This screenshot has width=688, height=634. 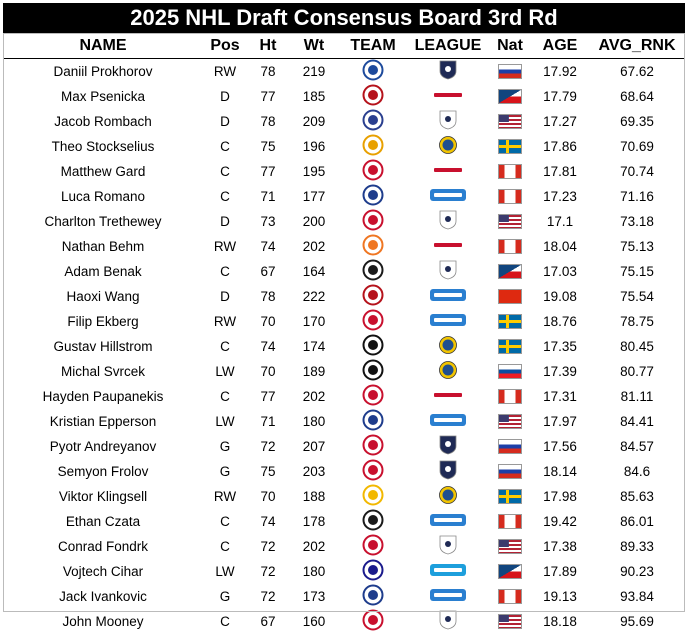 I want to click on table-row: Viktor Klingsell RW 70 188 17.98 85.63, so click(x=344, y=496).